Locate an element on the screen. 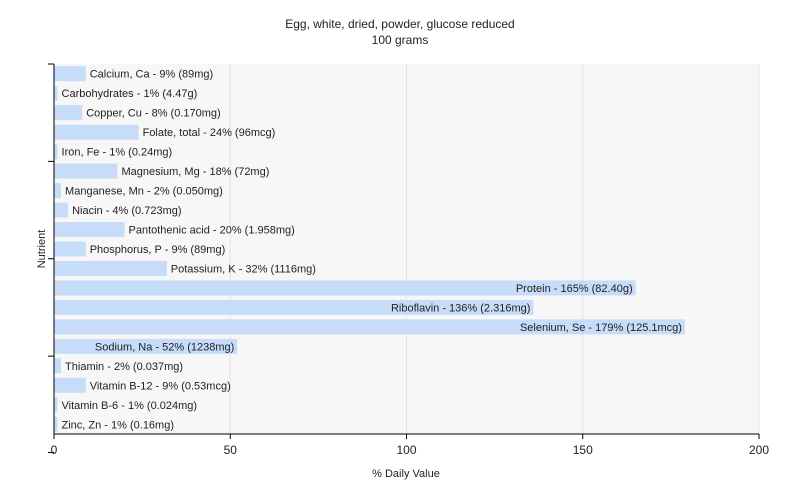  bar-label: Phosphorus, P - 9% (89mg) is located at coordinates (158, 250).